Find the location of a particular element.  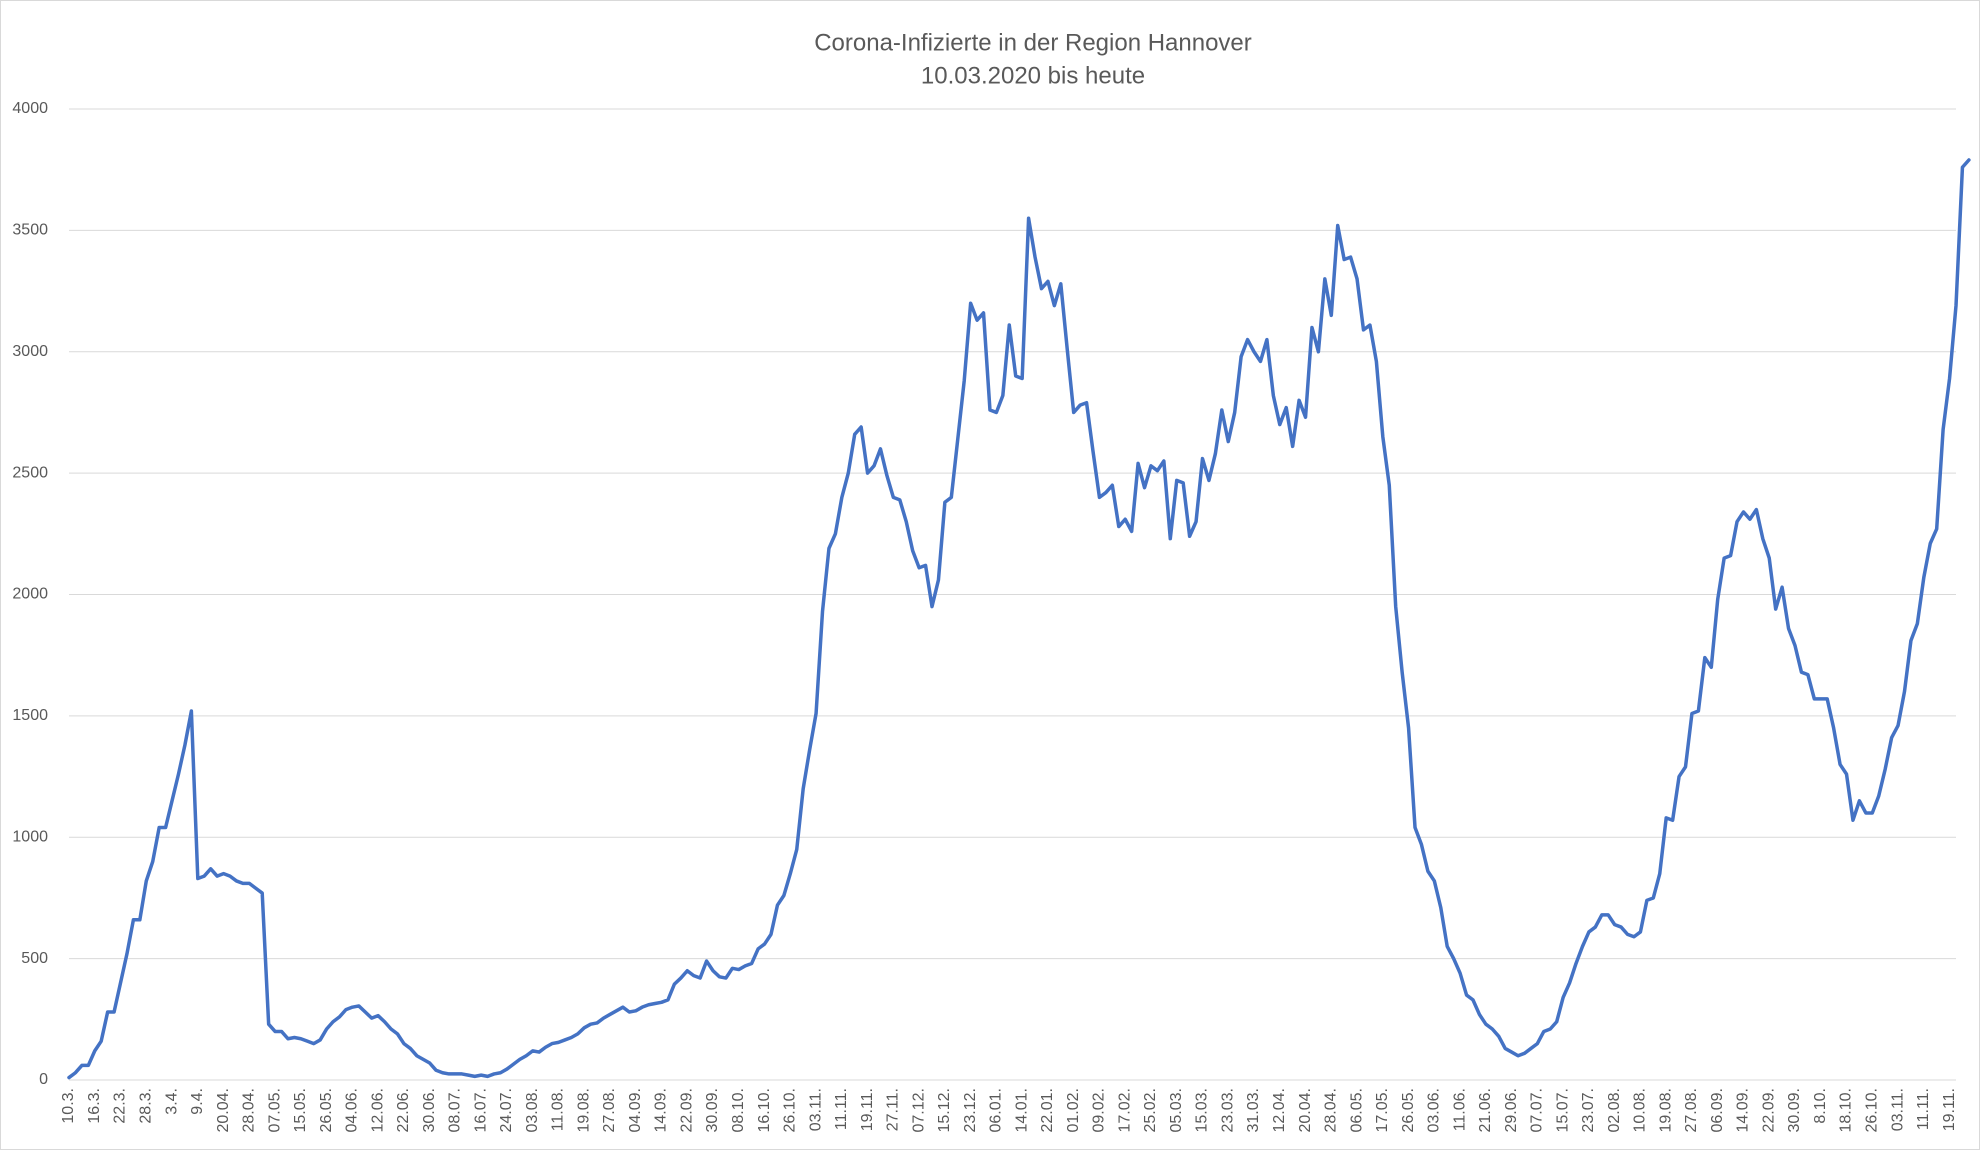

x-tick-label: 23.07. is located at coordinates (1588, 1110).